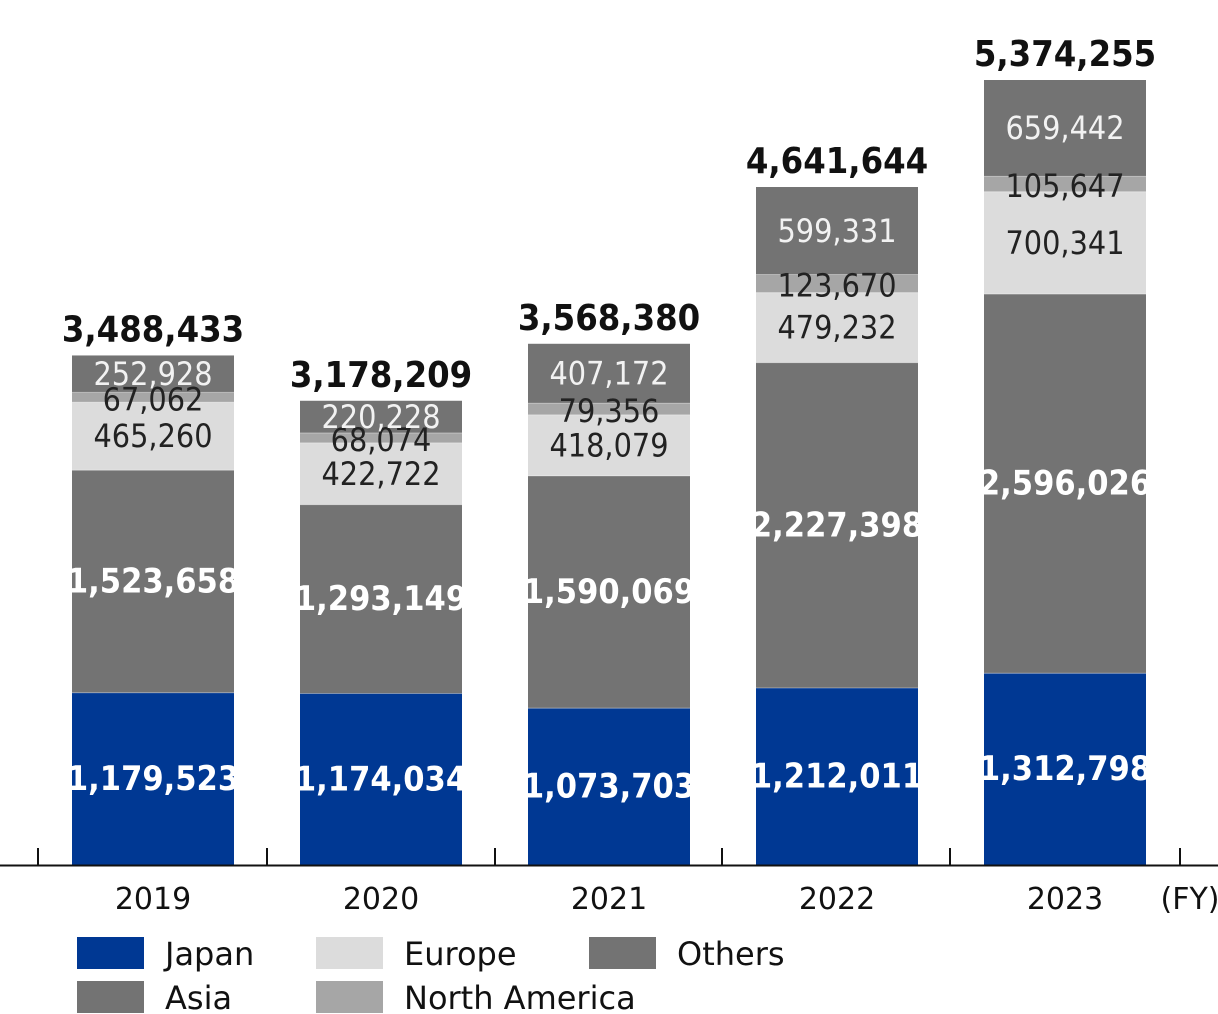  Describe the element at coordinates (837, 161) in the screenshot. I see `total-label-2022: 4,641,644` at that location.